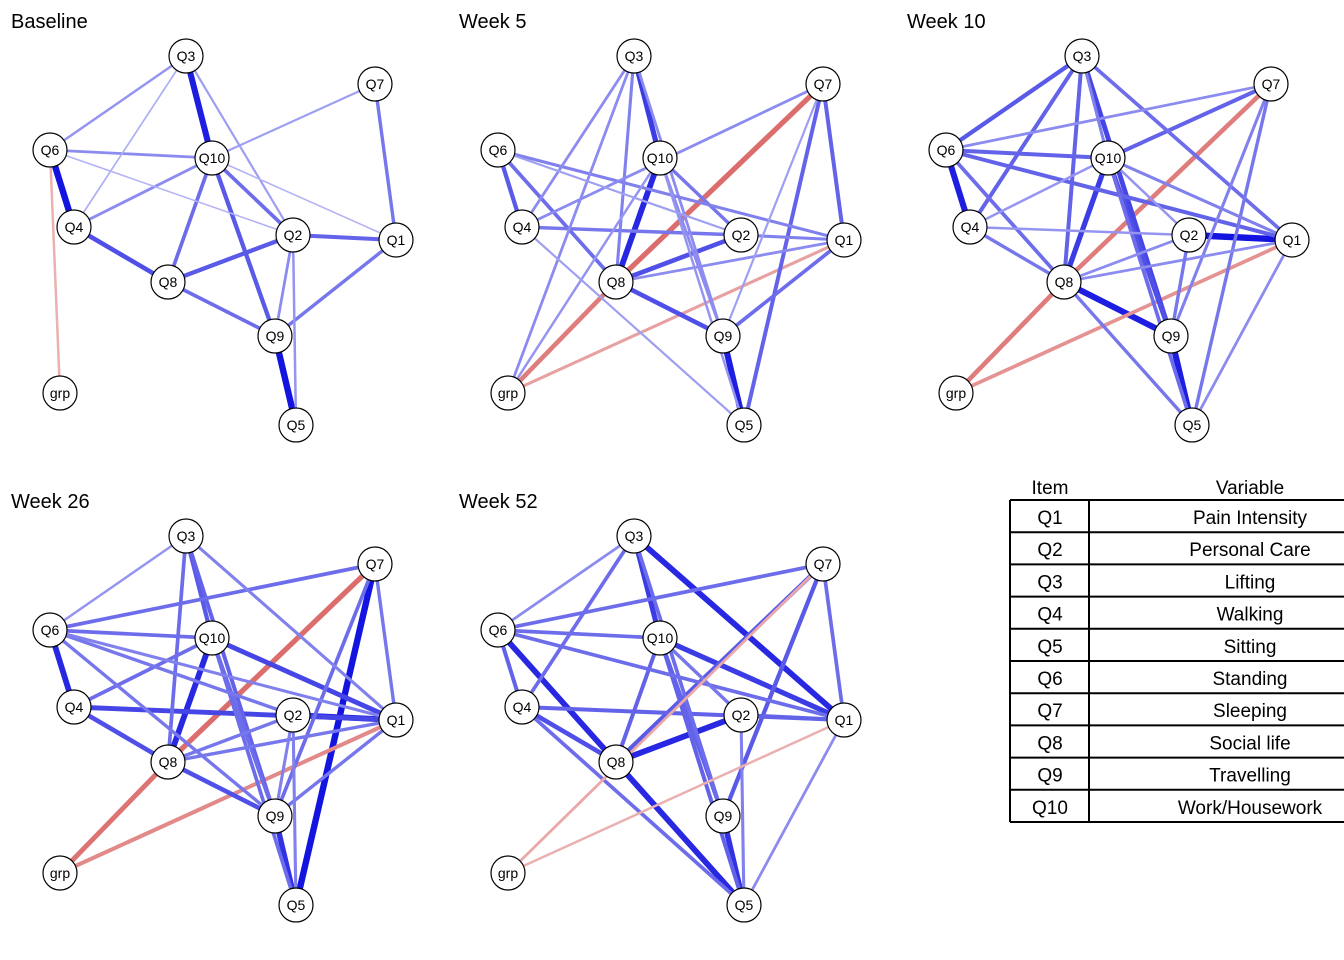  What do you see at coordinates (1250, 582) in the screenshot?
I see `table-cell-variable: Lifting` at bounding box center [1250, 582].